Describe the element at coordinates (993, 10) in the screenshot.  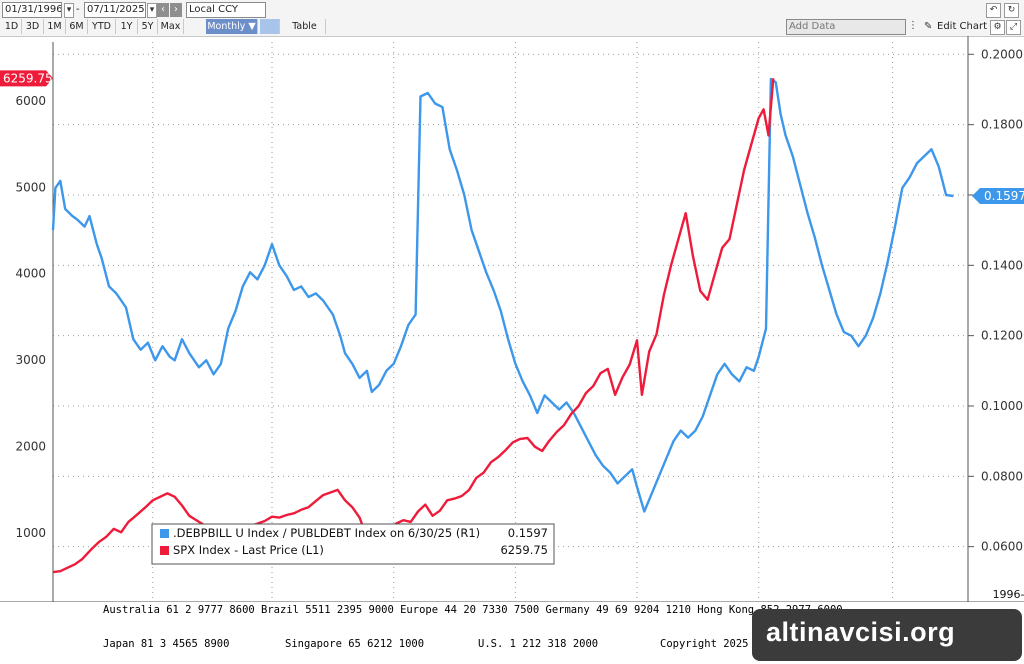
I see `undo-icon: ↶` at that location.